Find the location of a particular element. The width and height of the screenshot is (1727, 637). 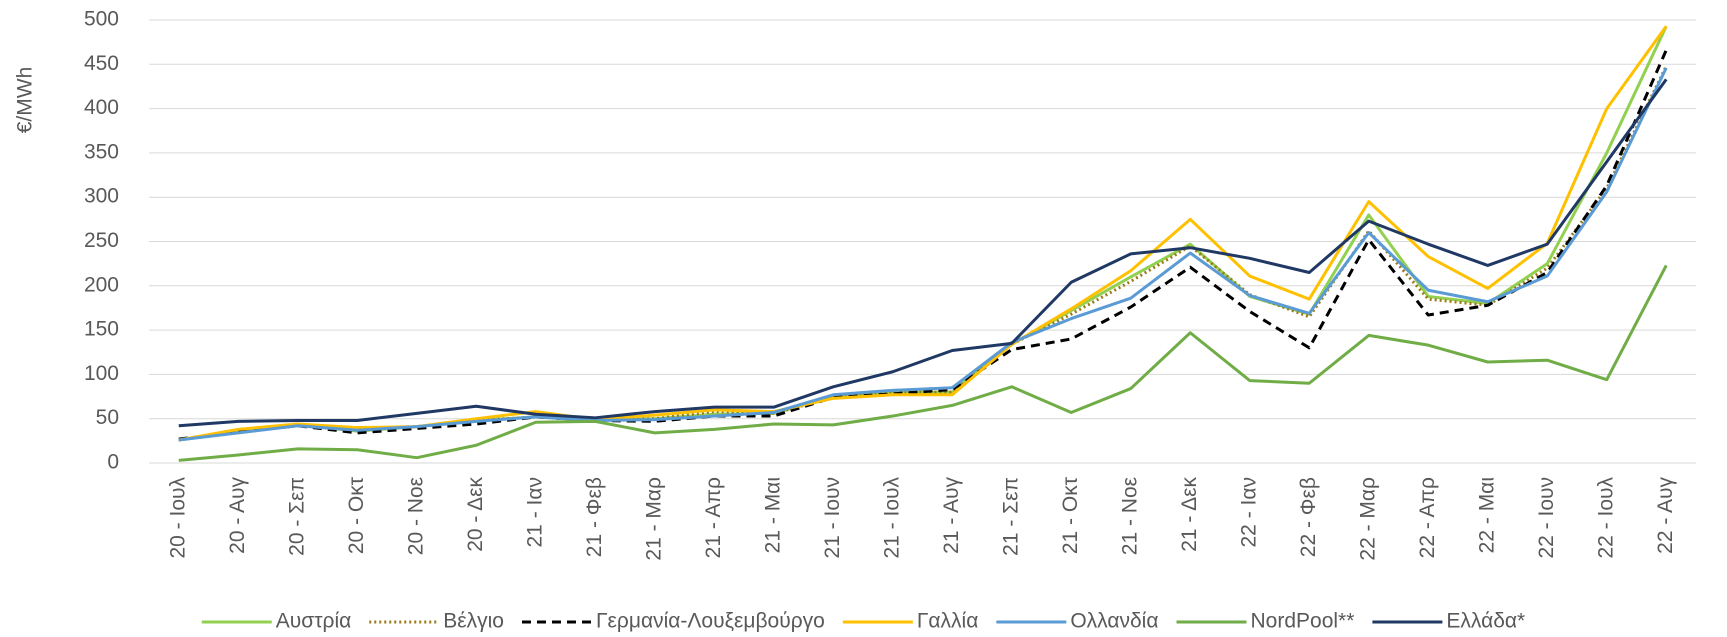

x-tick-label: 21 - Νοε is located at coordinates (1129, 516).